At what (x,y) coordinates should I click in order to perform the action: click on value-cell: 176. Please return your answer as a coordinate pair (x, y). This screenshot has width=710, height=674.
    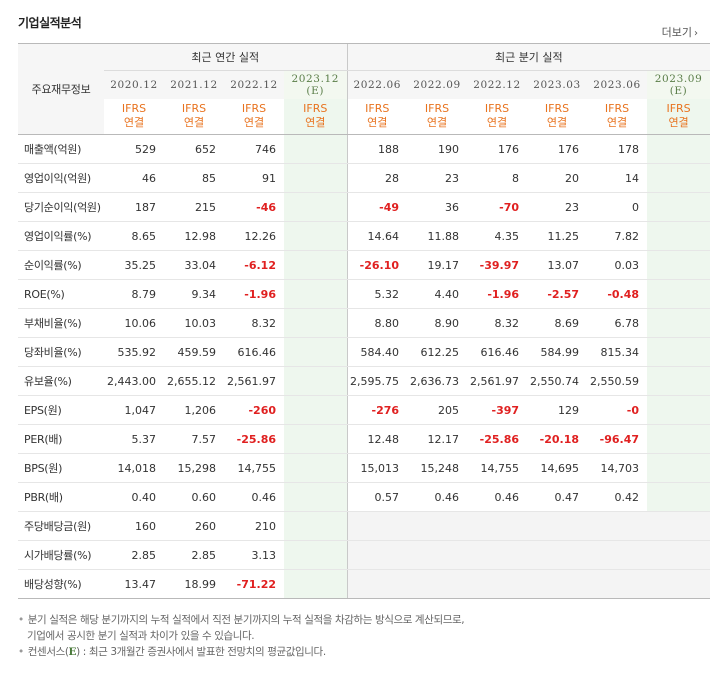
    Looking at the image, I should click on (557, 149).